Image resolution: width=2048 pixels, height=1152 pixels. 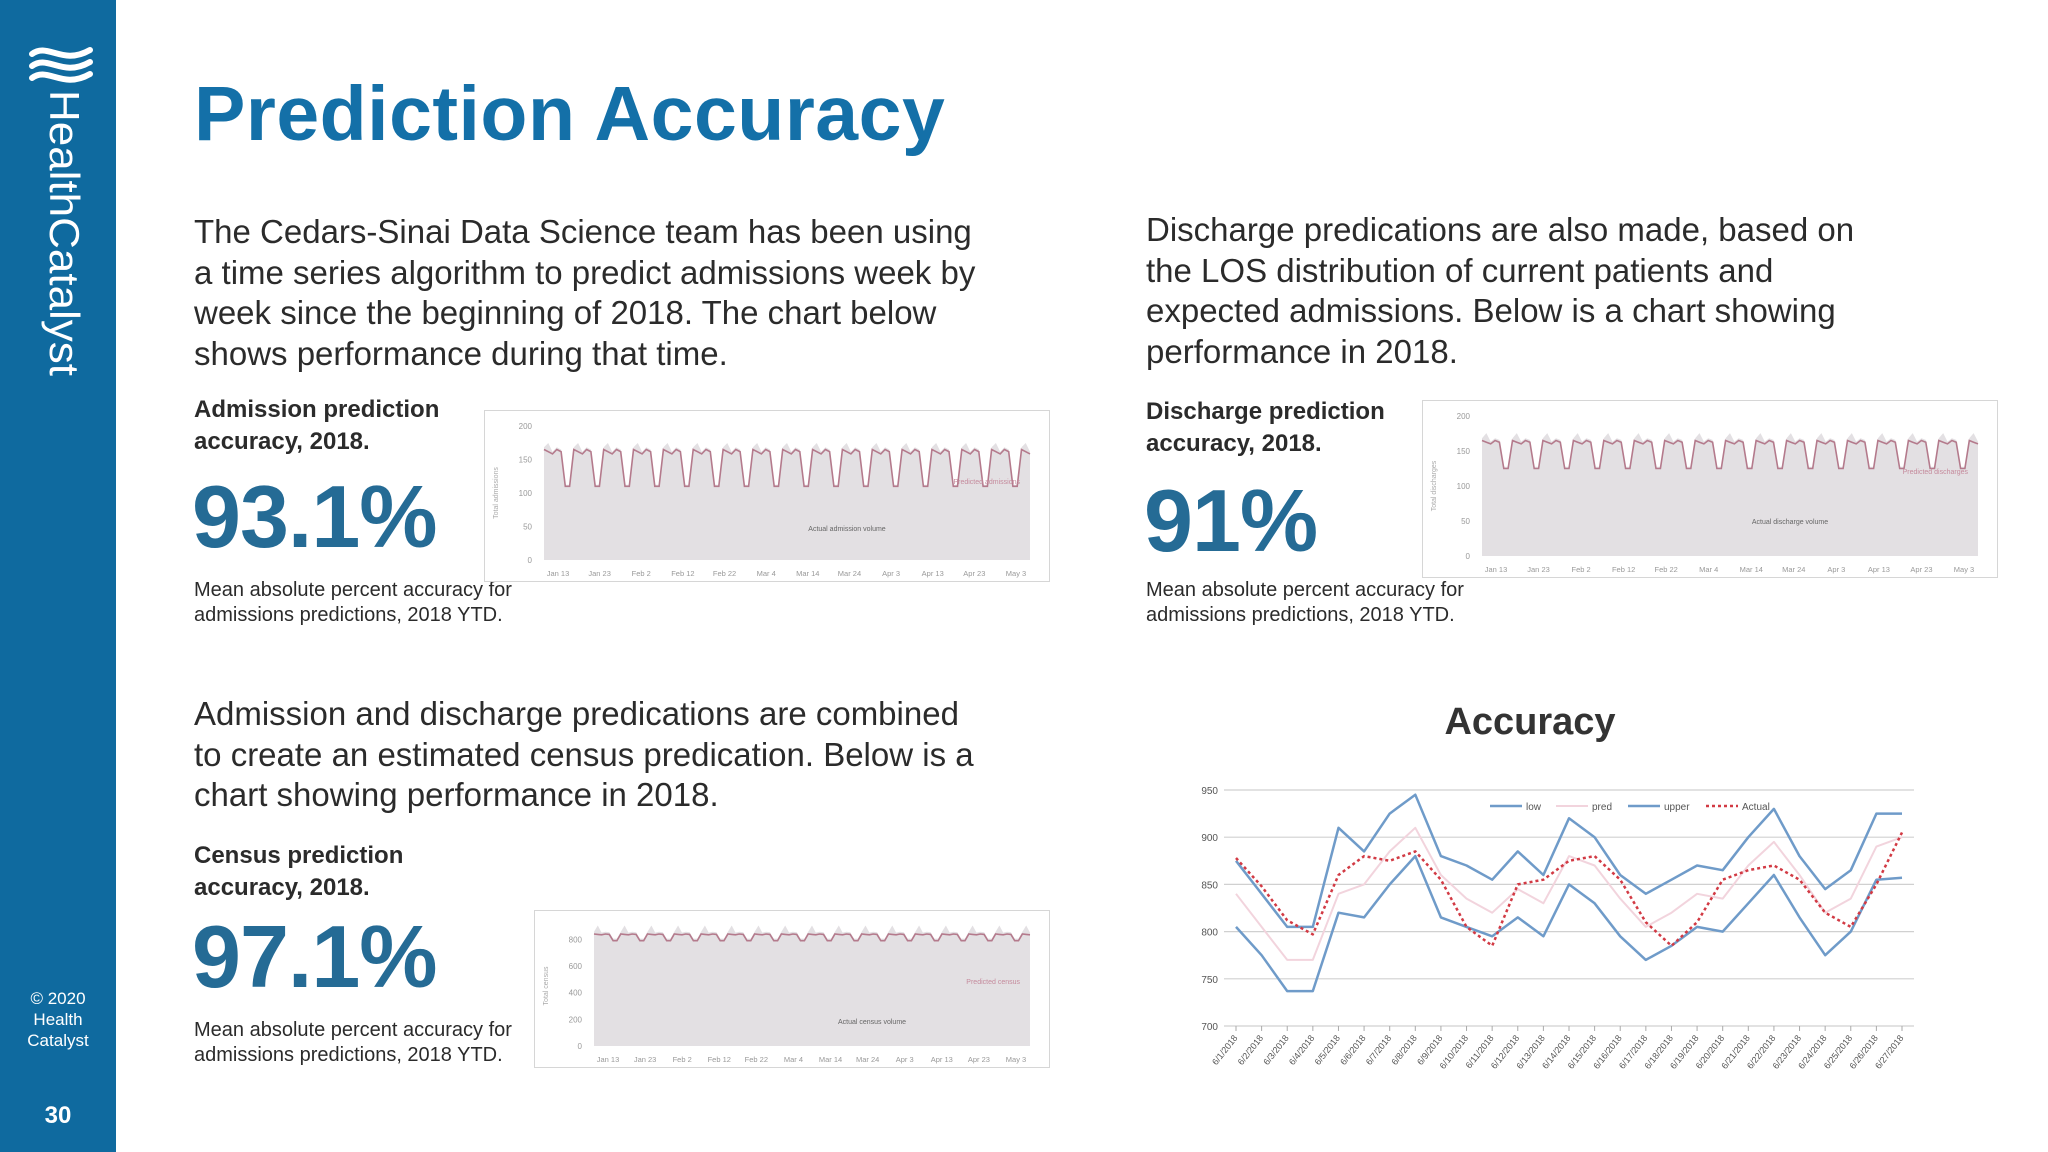 What do you see at coordinates (576, 966) in the screenshot?
I see `y-tick-label: 600` at bounding box center [576, 966].